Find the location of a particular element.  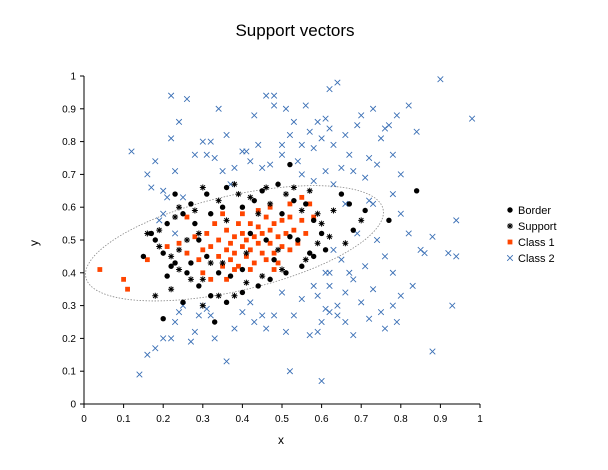

legend-label-support: Support is located at coordinates (537, 227).